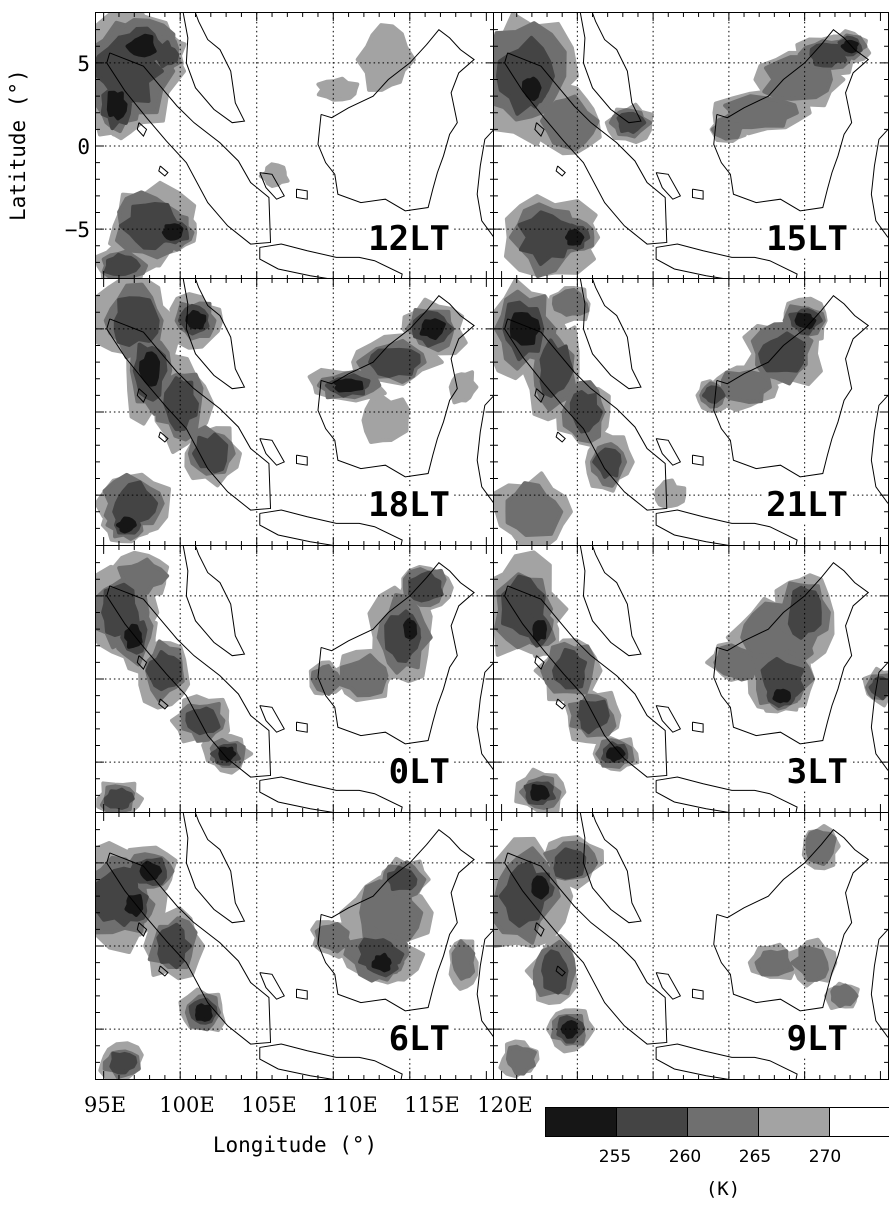 This screenshot has width=889, height=1205. I want to click on x-axis-label: Longitude (°), so click(295, 1145).